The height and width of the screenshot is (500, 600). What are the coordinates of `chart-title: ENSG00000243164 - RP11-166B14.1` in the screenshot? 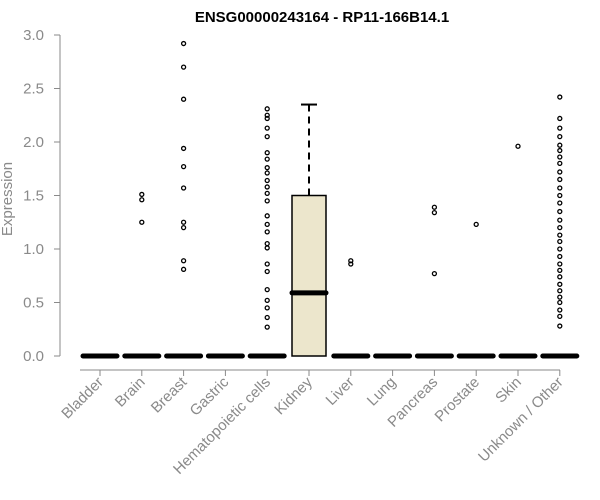 It's located at (322, 17).